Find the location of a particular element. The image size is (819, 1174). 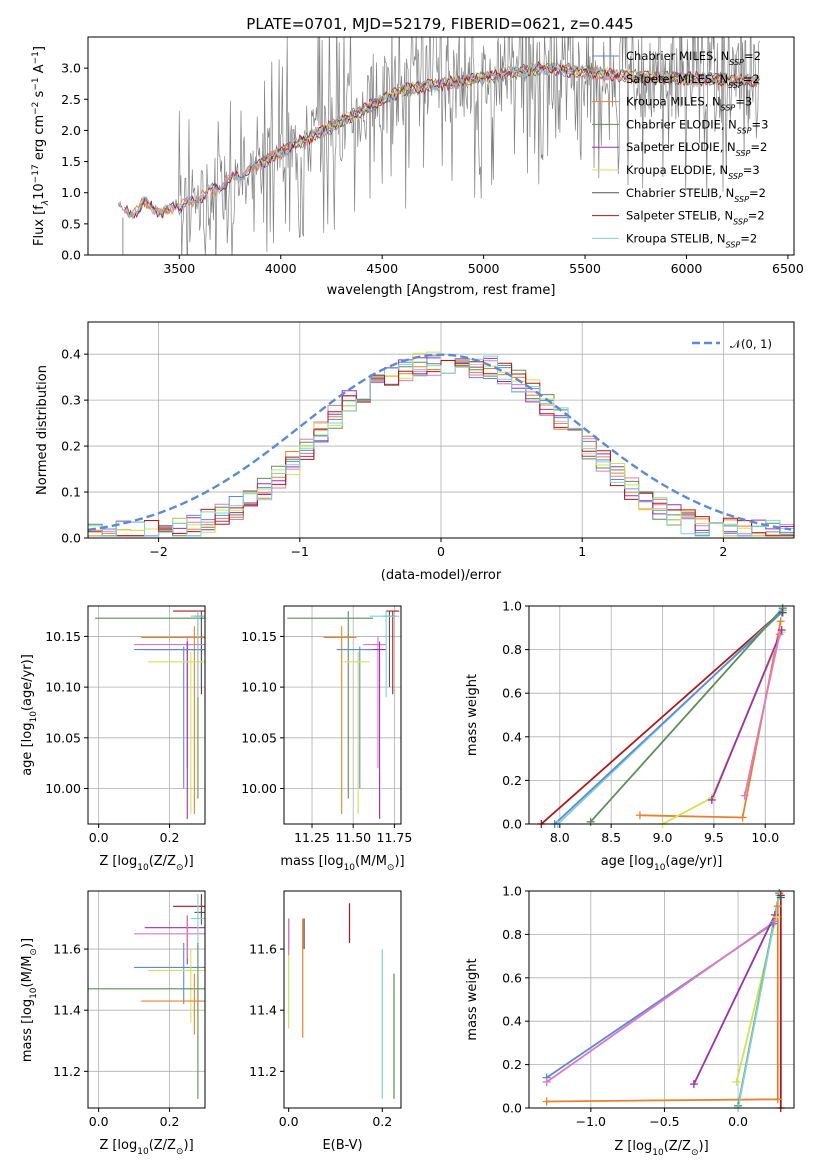

clip-weight_vs_age-marks is located at coordinates (662, 715).